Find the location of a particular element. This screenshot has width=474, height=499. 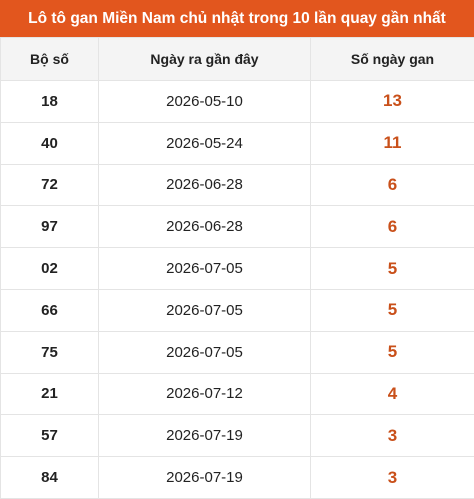

number-cell: 40 is located at coordinates (50, 143).